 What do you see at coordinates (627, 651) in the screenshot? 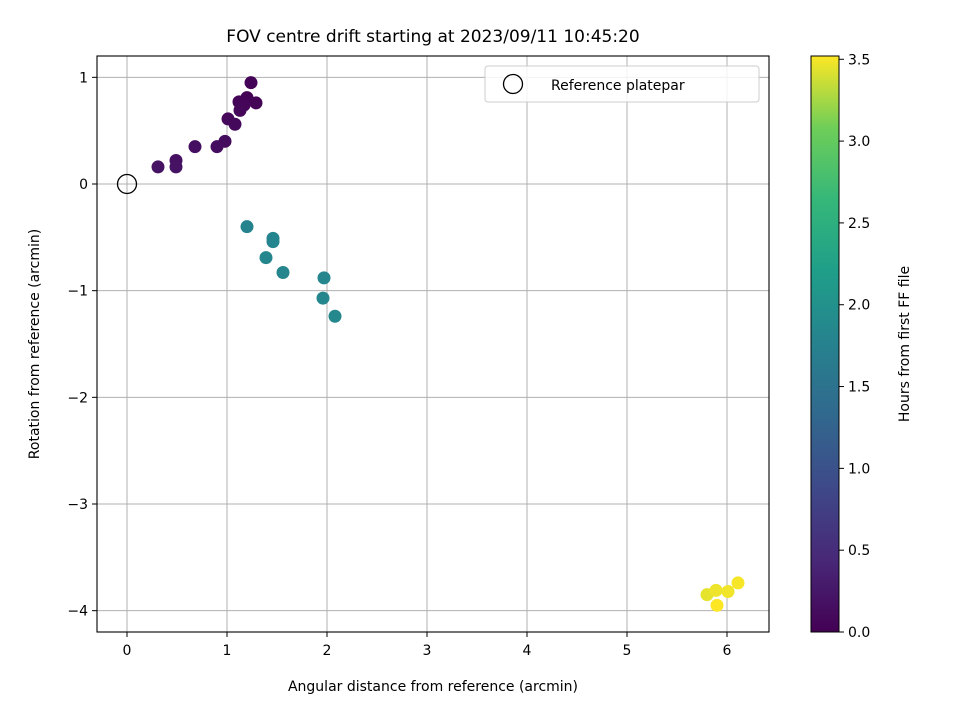
I see `x-tick-label: 5` at bounding box center [627, 651].